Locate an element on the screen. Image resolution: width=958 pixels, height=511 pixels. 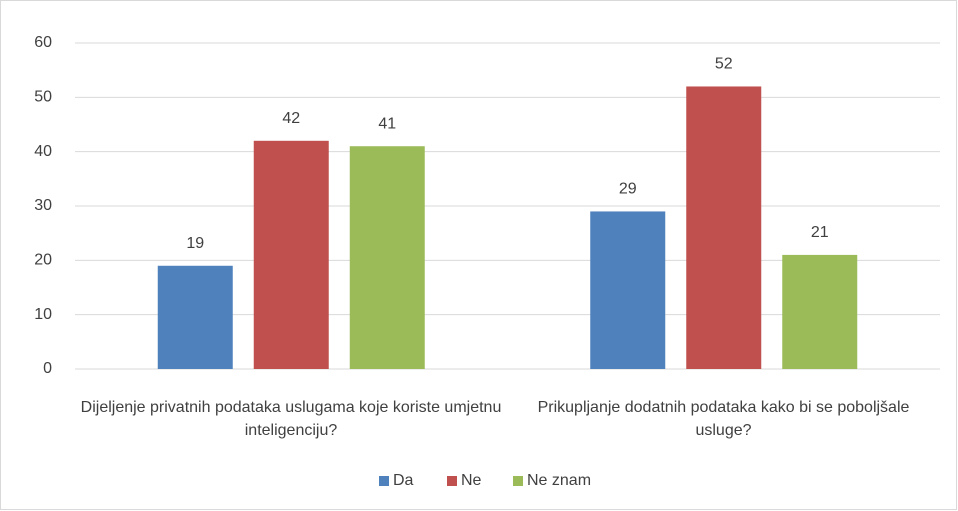
y-tick-label: 50 is located at coordinates (43, 97).